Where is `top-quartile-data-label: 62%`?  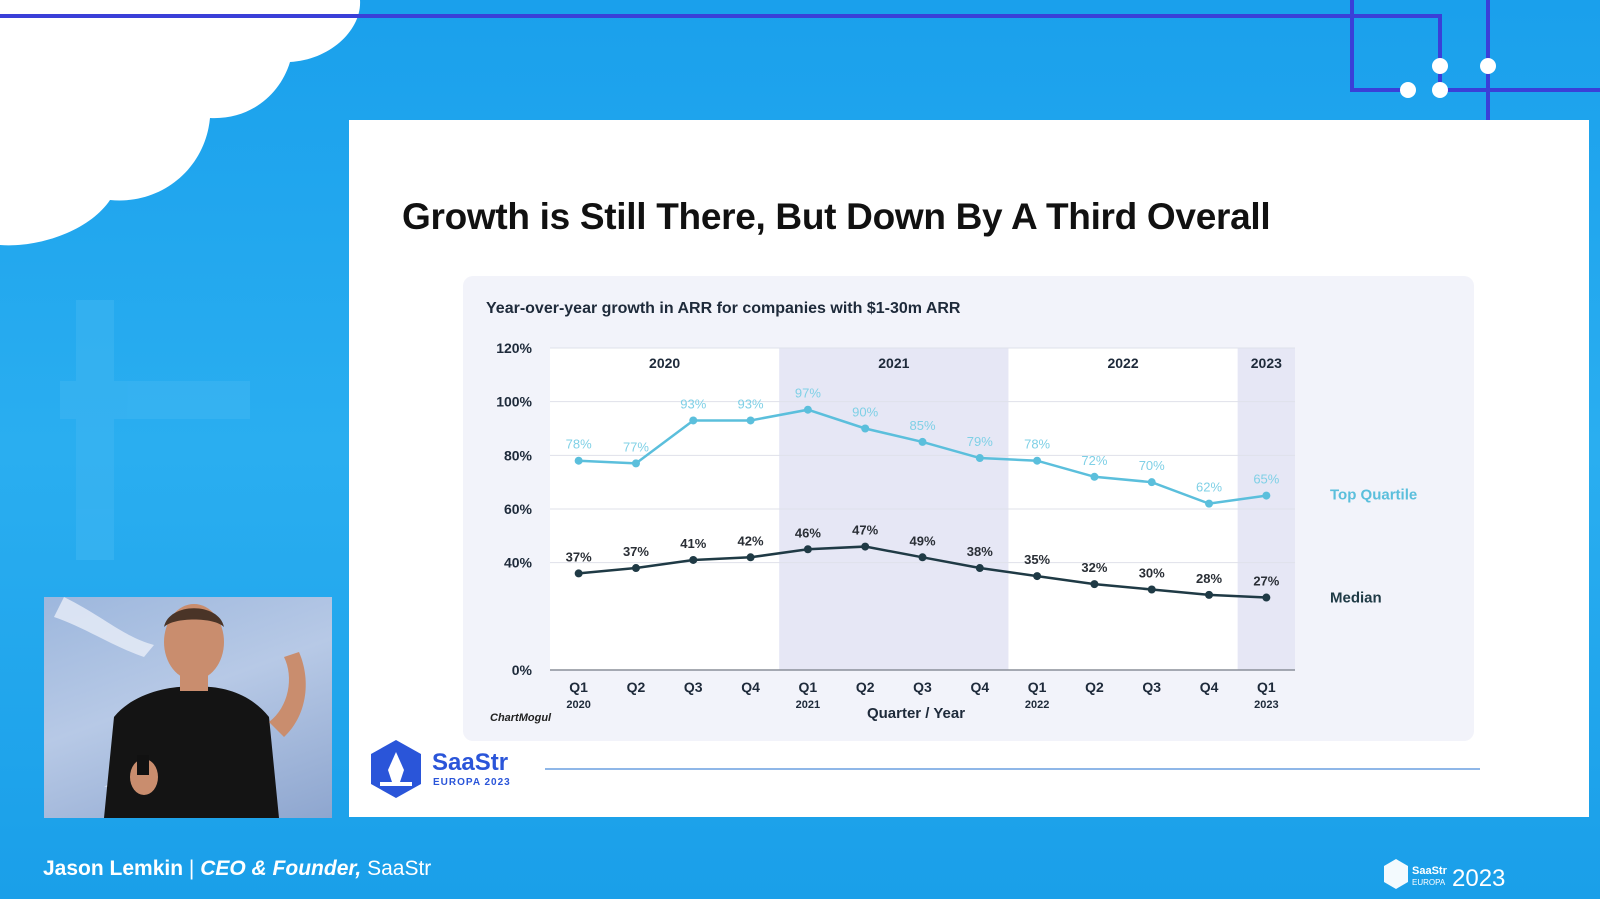
top-quartile-data-label: 62% is located at coordinates (1209, 487).